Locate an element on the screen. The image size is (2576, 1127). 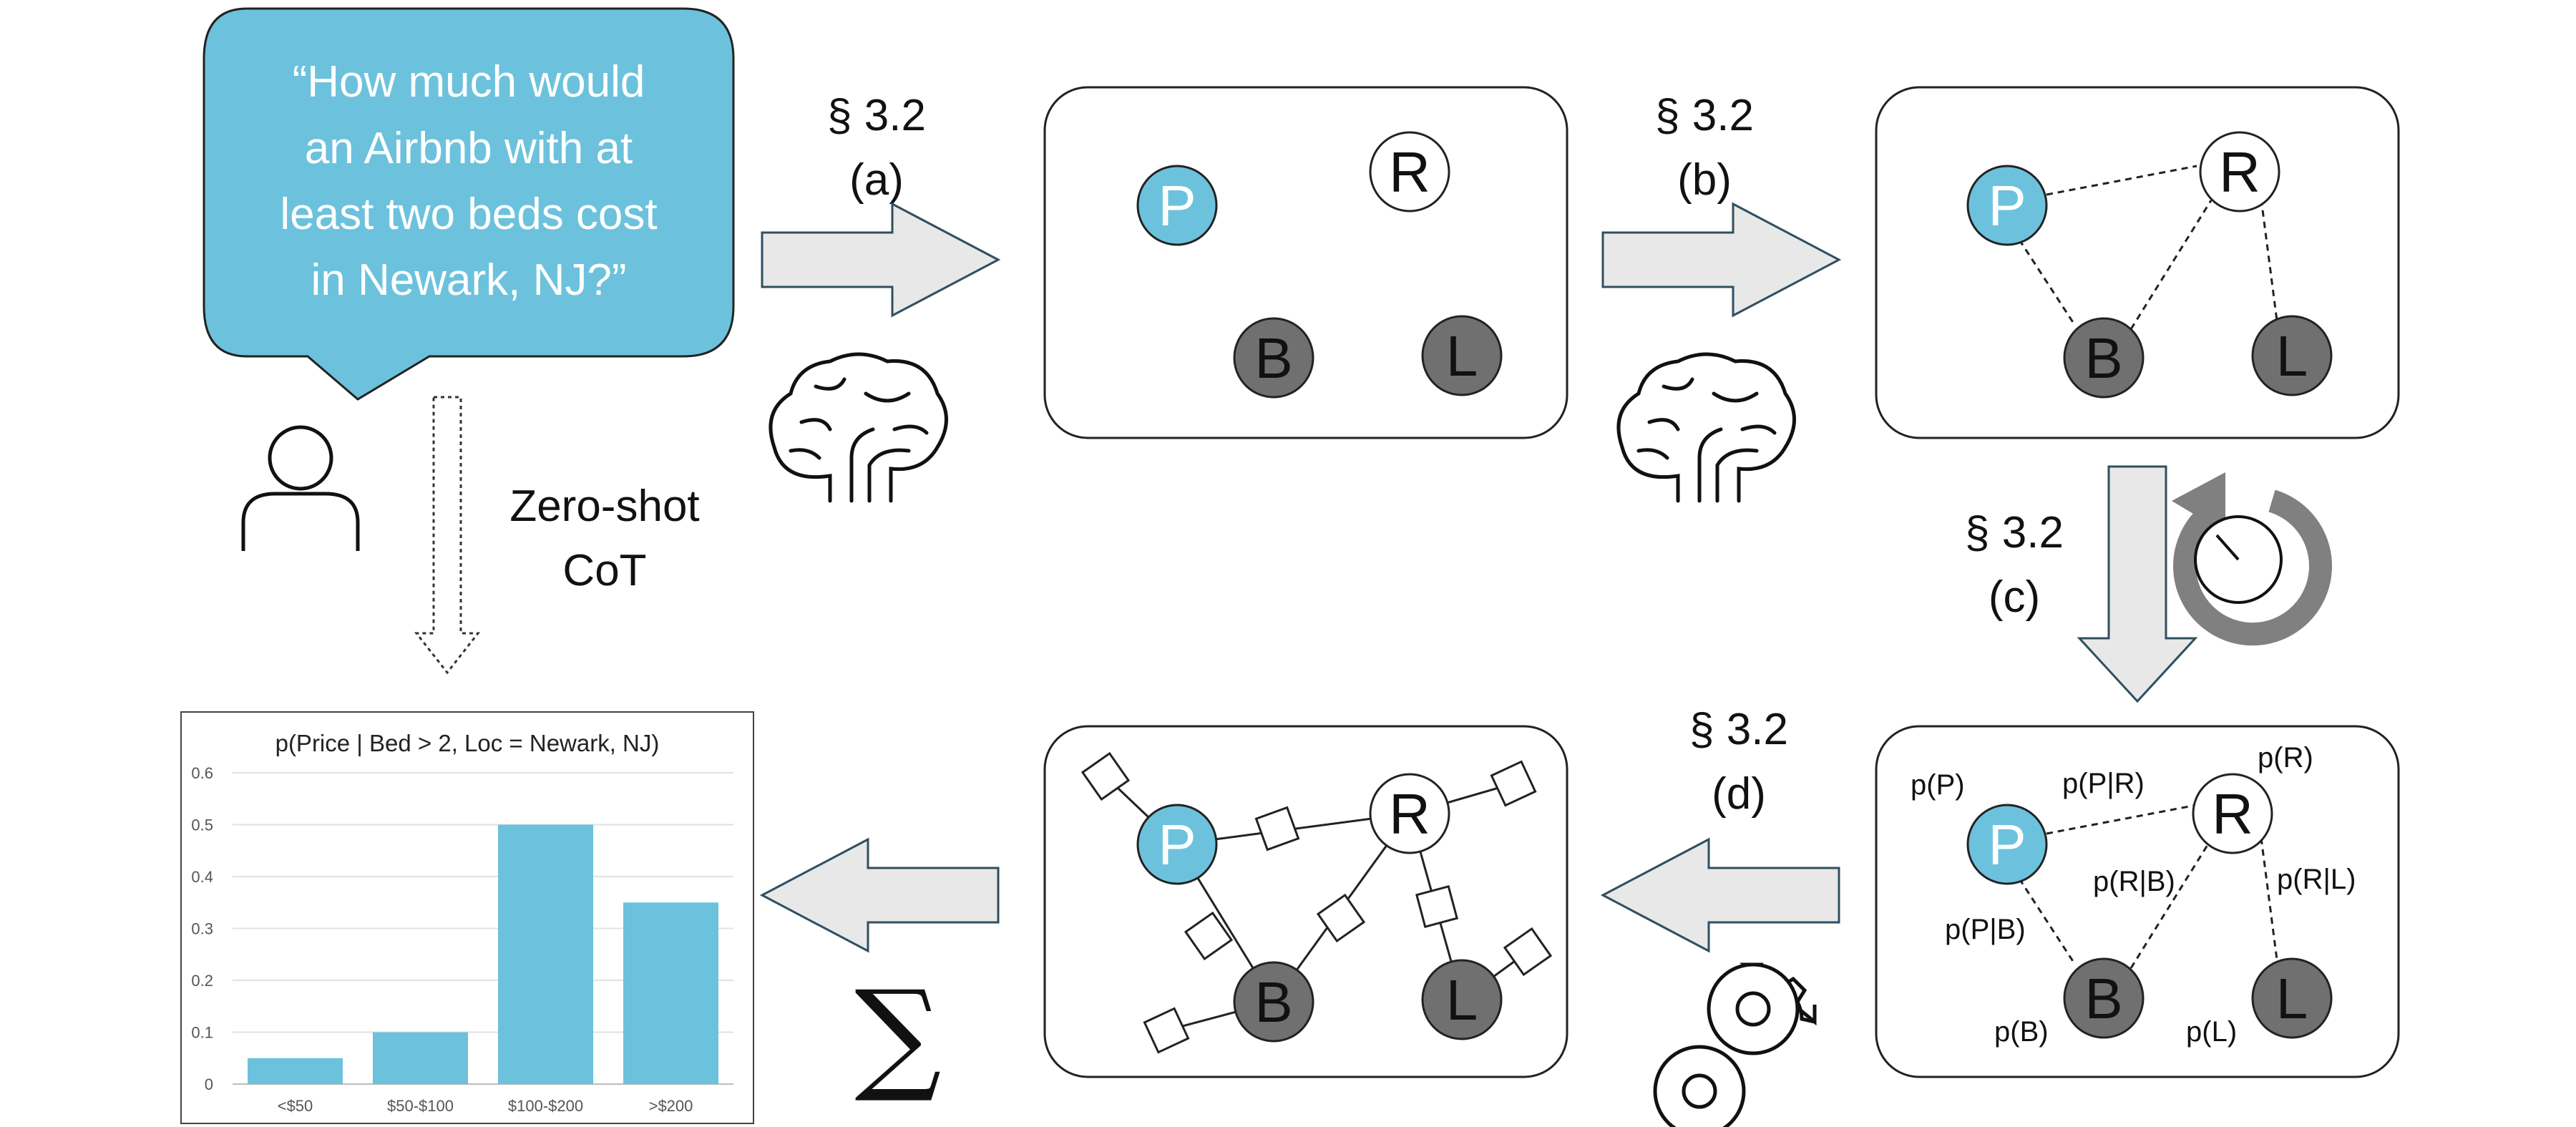
box1-node-P: P is located at coordinates (1177, 205).